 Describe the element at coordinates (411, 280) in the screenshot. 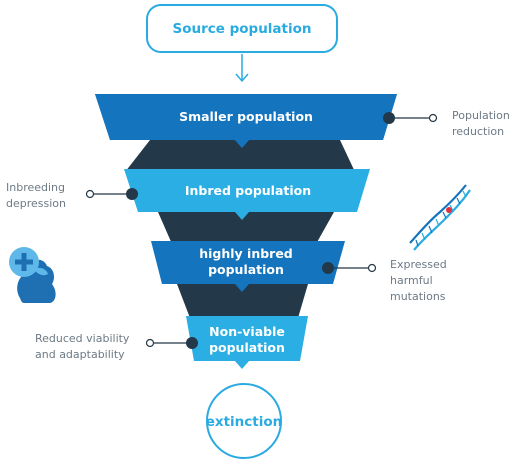

I see `harmful-mutations-line2: harmful` at that location.